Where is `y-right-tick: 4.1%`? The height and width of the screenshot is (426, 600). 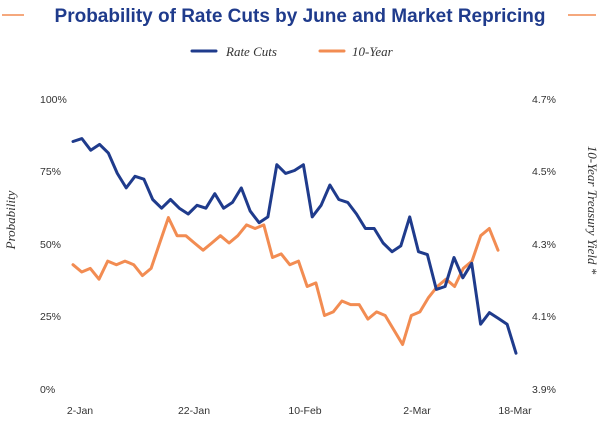 y-right-tick: 4.1% is located at coordinates (544, 317).